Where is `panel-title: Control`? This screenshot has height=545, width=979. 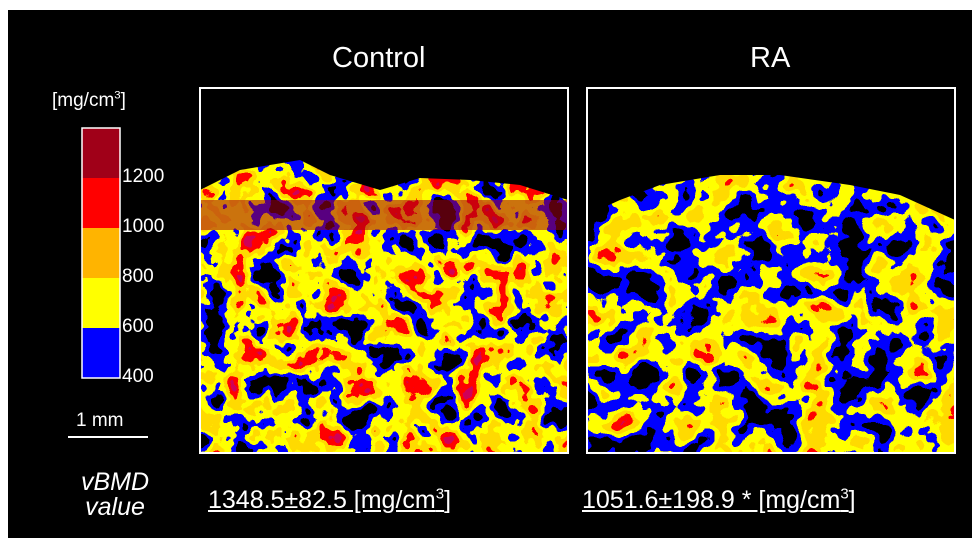
panel-title: Control is located at coordinates (379, 58).